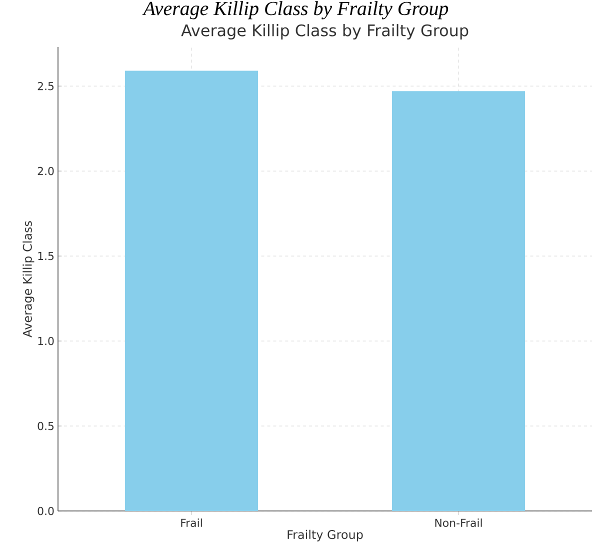 The image size is (593, 559). Describe the element at coordinates (191, 522) in the screenshot. I see `x-tick-label: Frail` at that location.